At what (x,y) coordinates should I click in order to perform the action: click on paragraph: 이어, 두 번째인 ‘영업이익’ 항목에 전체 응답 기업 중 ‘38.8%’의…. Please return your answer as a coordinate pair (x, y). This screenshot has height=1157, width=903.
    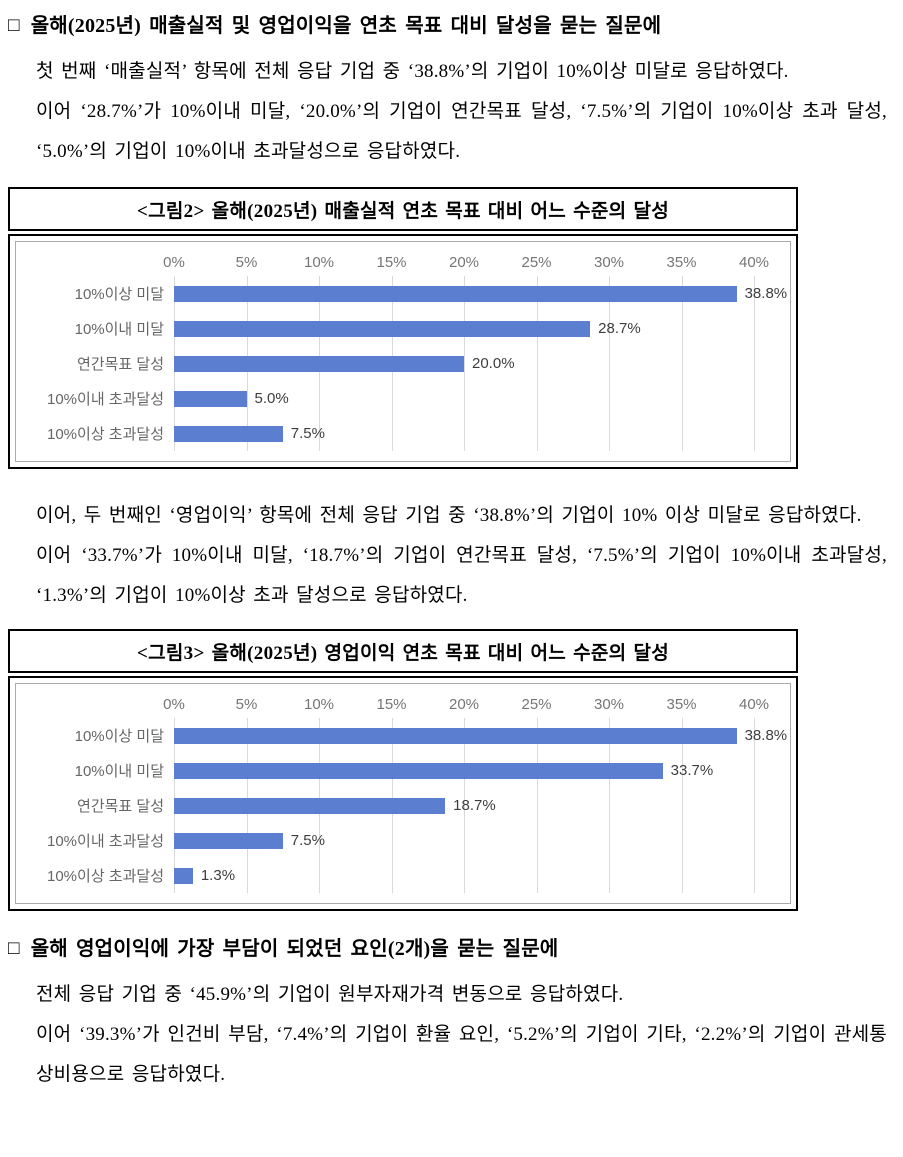
    Looking at the image, I should click on (449, 515).